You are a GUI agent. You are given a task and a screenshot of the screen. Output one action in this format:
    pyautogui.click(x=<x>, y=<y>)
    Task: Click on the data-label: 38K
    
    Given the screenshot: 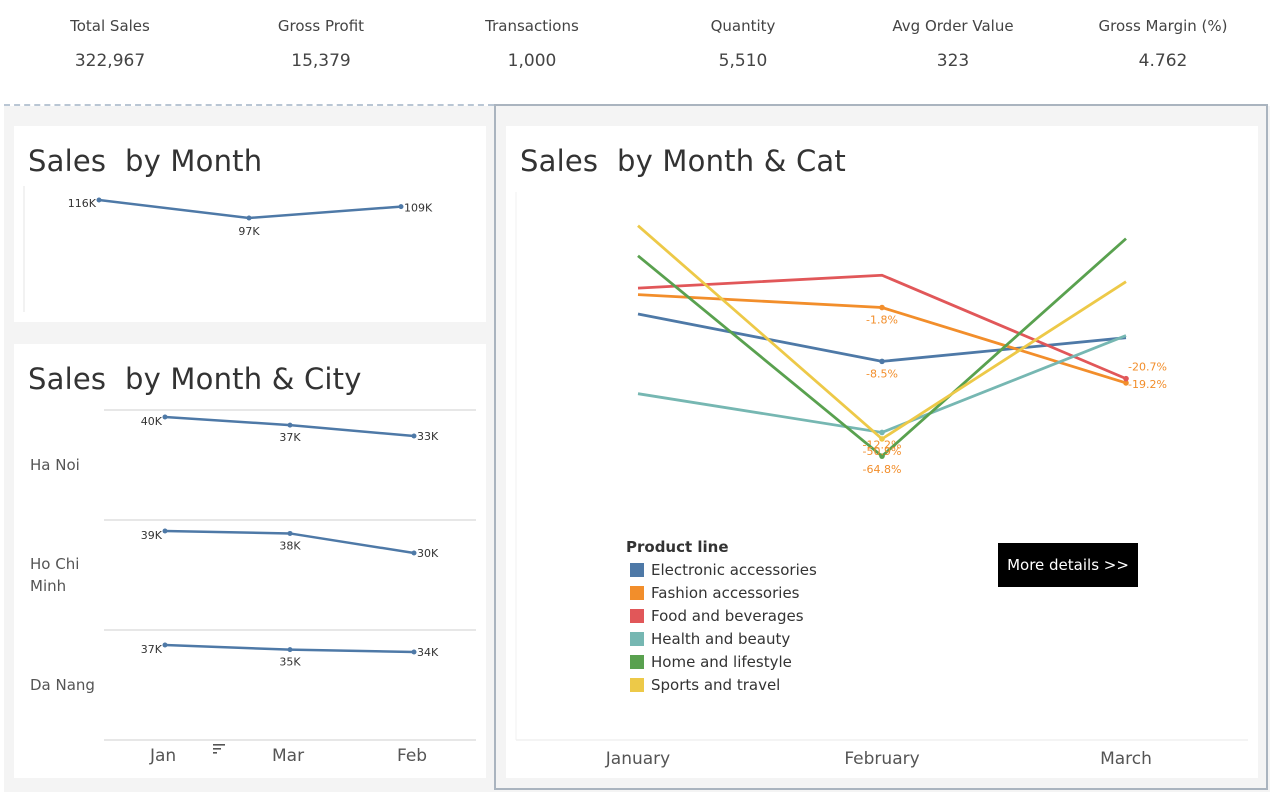 What is the action you would take?
    pyautogui.click(x=290, y=545)
    